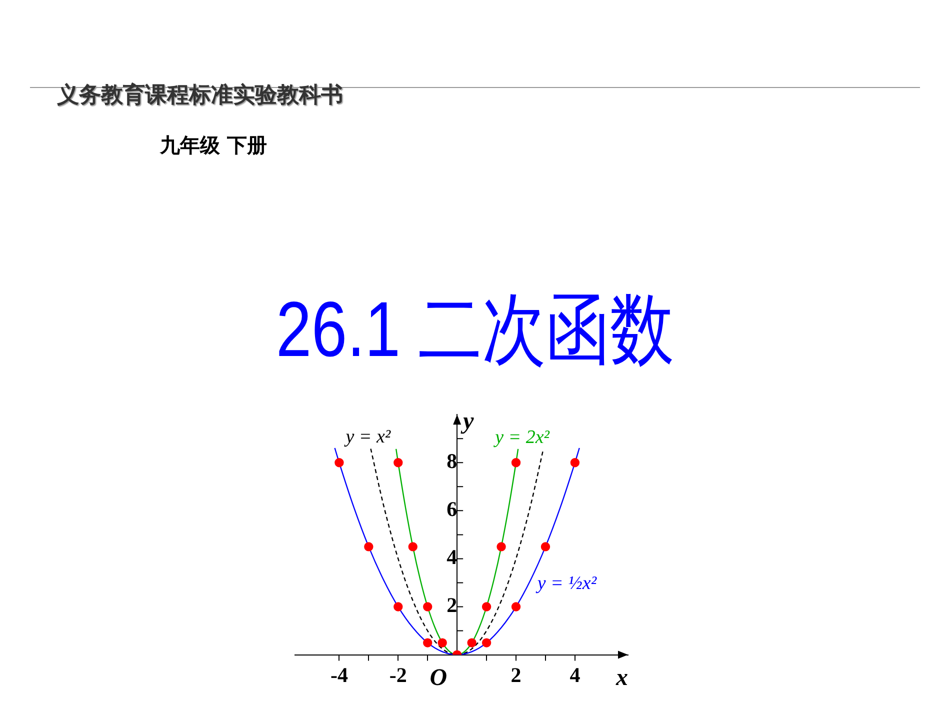 This screenshot has width=950, height=713. Describe the element at coordinates (452, 509) in the screenshot. I see `y-tick-label: 6` at that location.